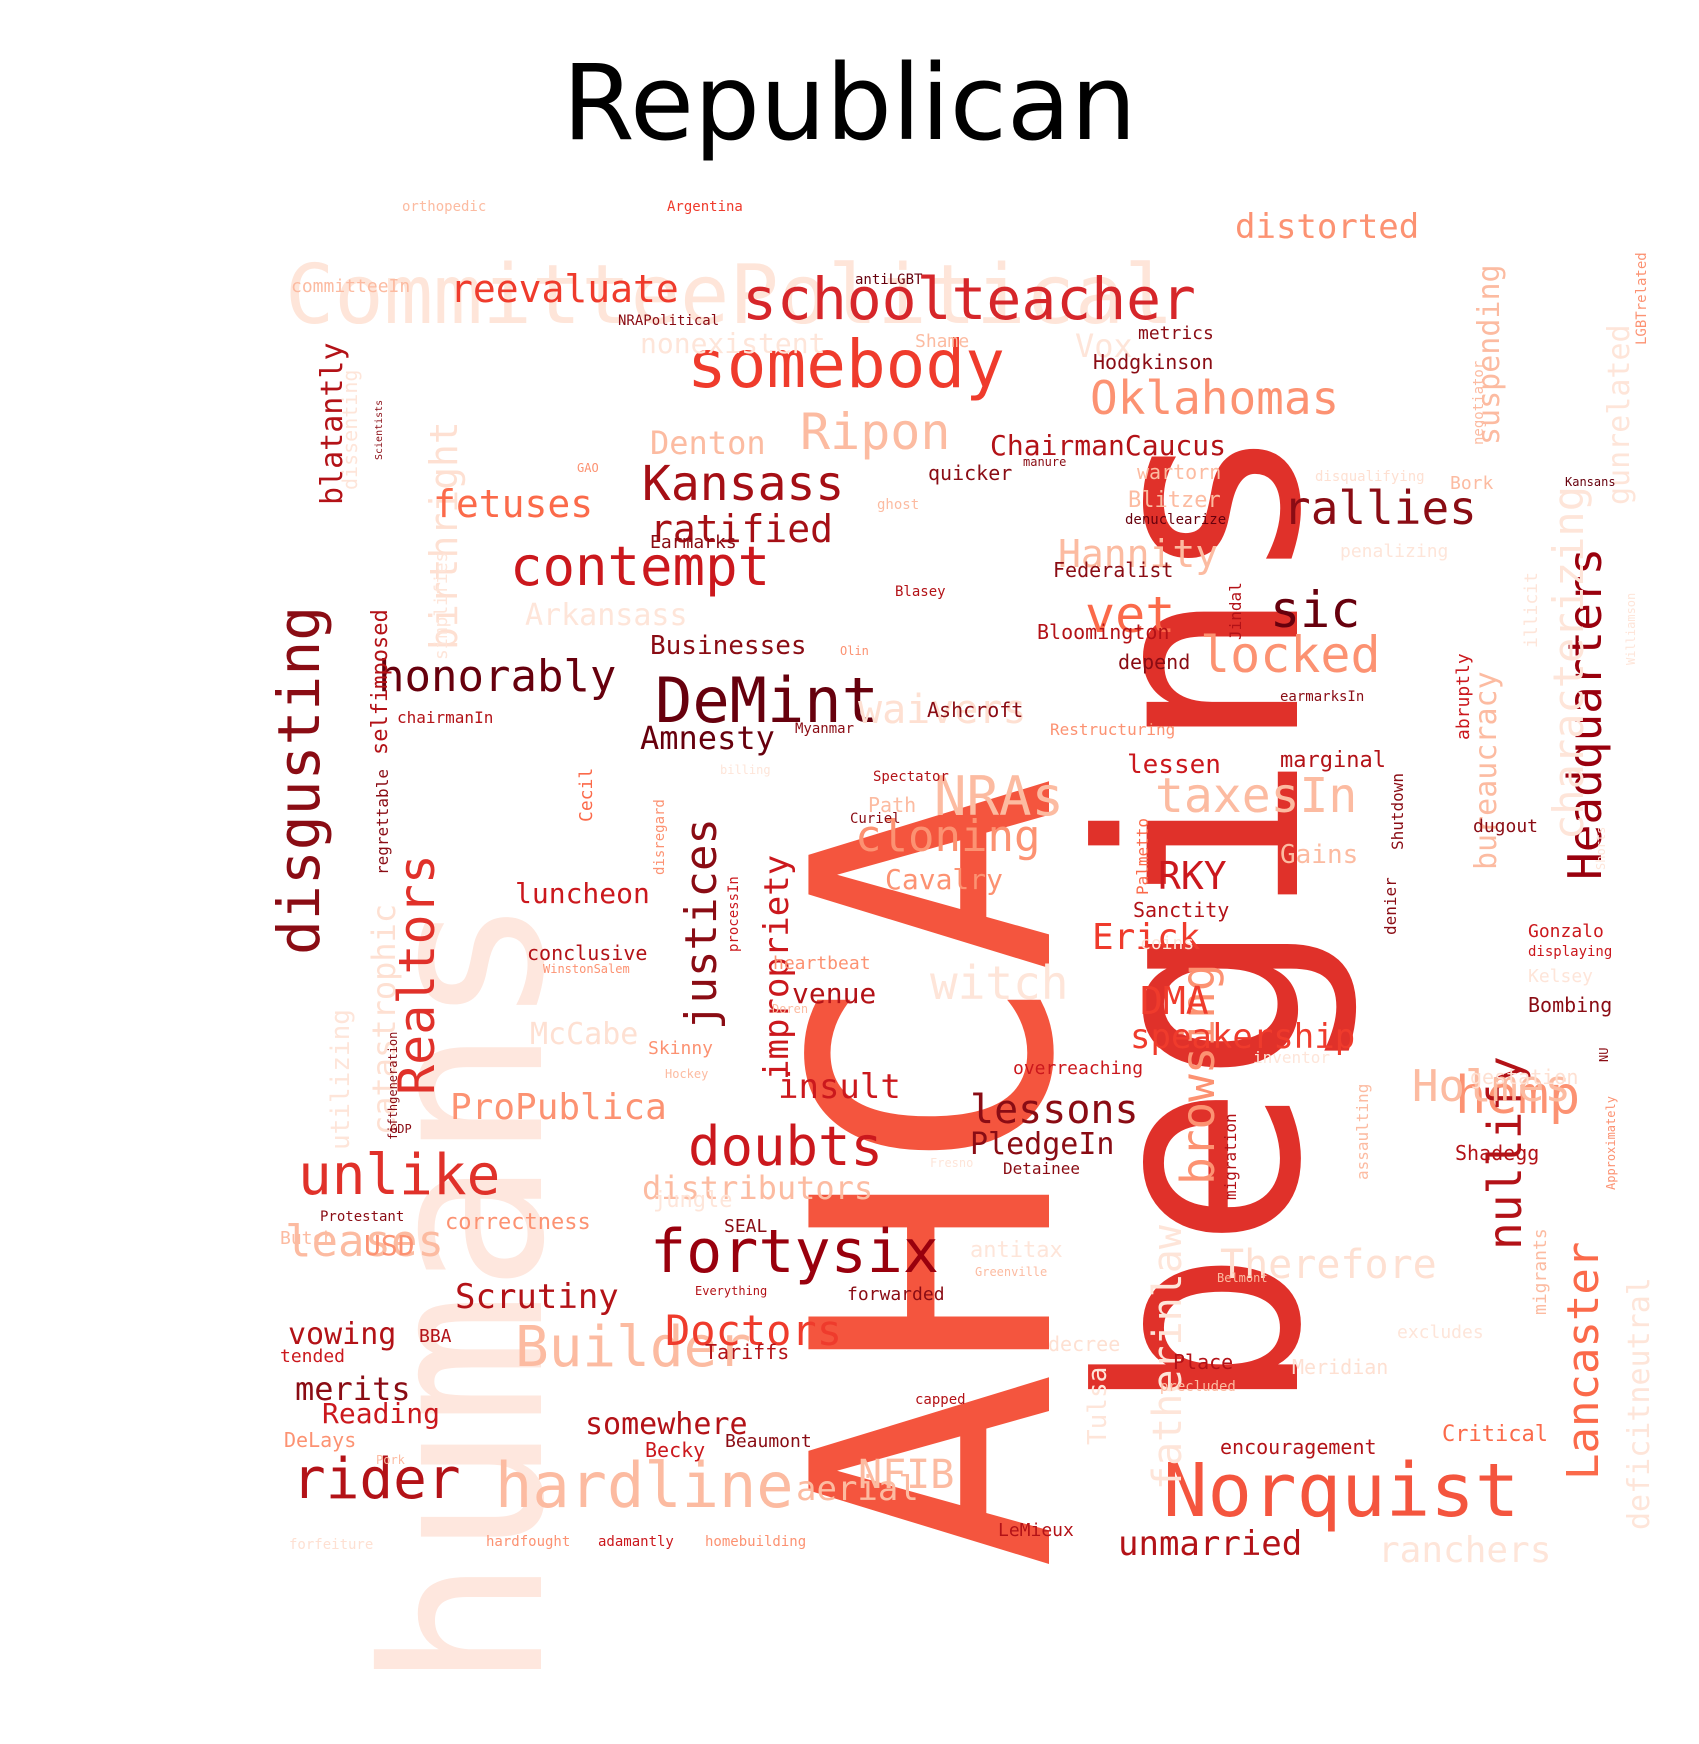 The height and width of the screenshot is (1744, 1699). Describe the element at coordinates (1130, 615) in the screenshot. I see `word-vet: vet` at that location.